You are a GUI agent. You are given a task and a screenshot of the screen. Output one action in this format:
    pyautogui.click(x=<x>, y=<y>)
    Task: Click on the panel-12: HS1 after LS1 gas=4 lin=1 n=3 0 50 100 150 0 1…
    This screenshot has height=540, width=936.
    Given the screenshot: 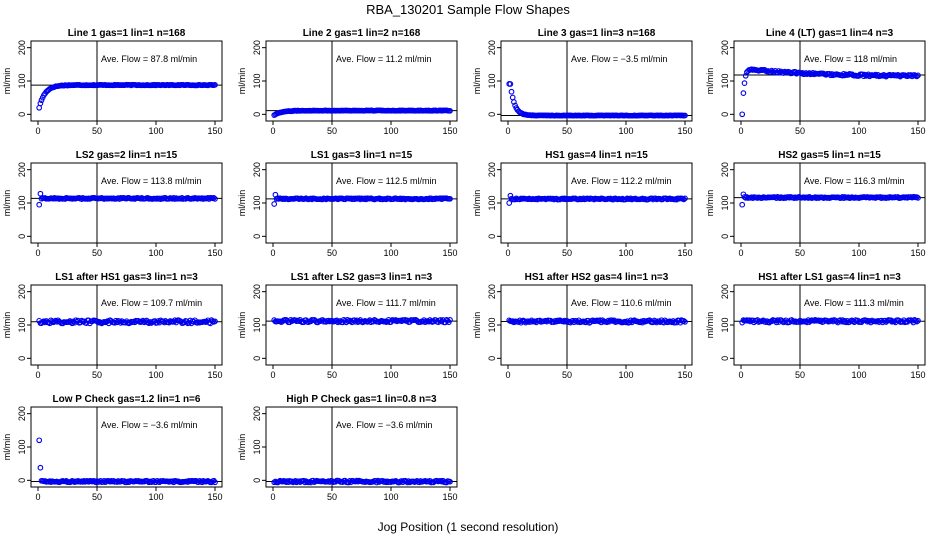 What is the action you would take?
    pyautogui.click(x=815, y=326)
    